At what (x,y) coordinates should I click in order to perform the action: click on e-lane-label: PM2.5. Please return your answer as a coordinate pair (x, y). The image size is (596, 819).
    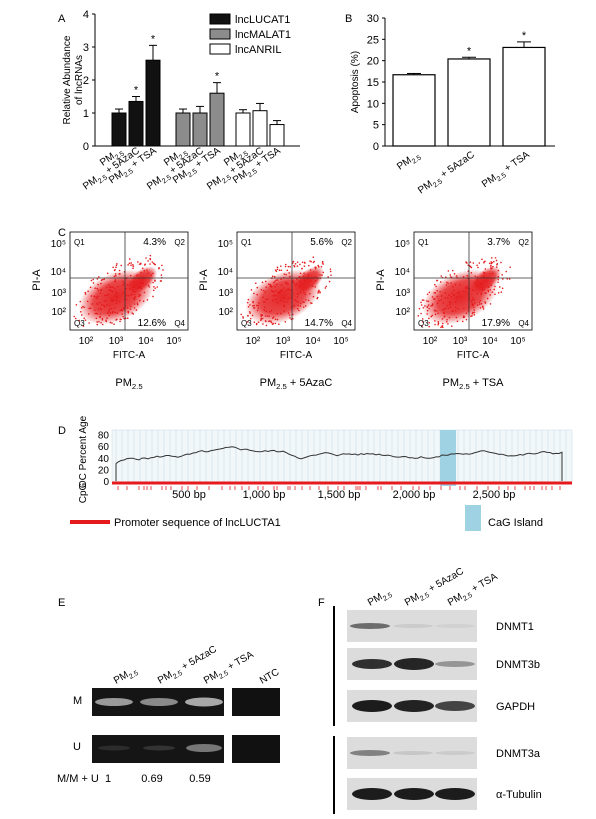
    Looking at the image, I should click on (126, 677).